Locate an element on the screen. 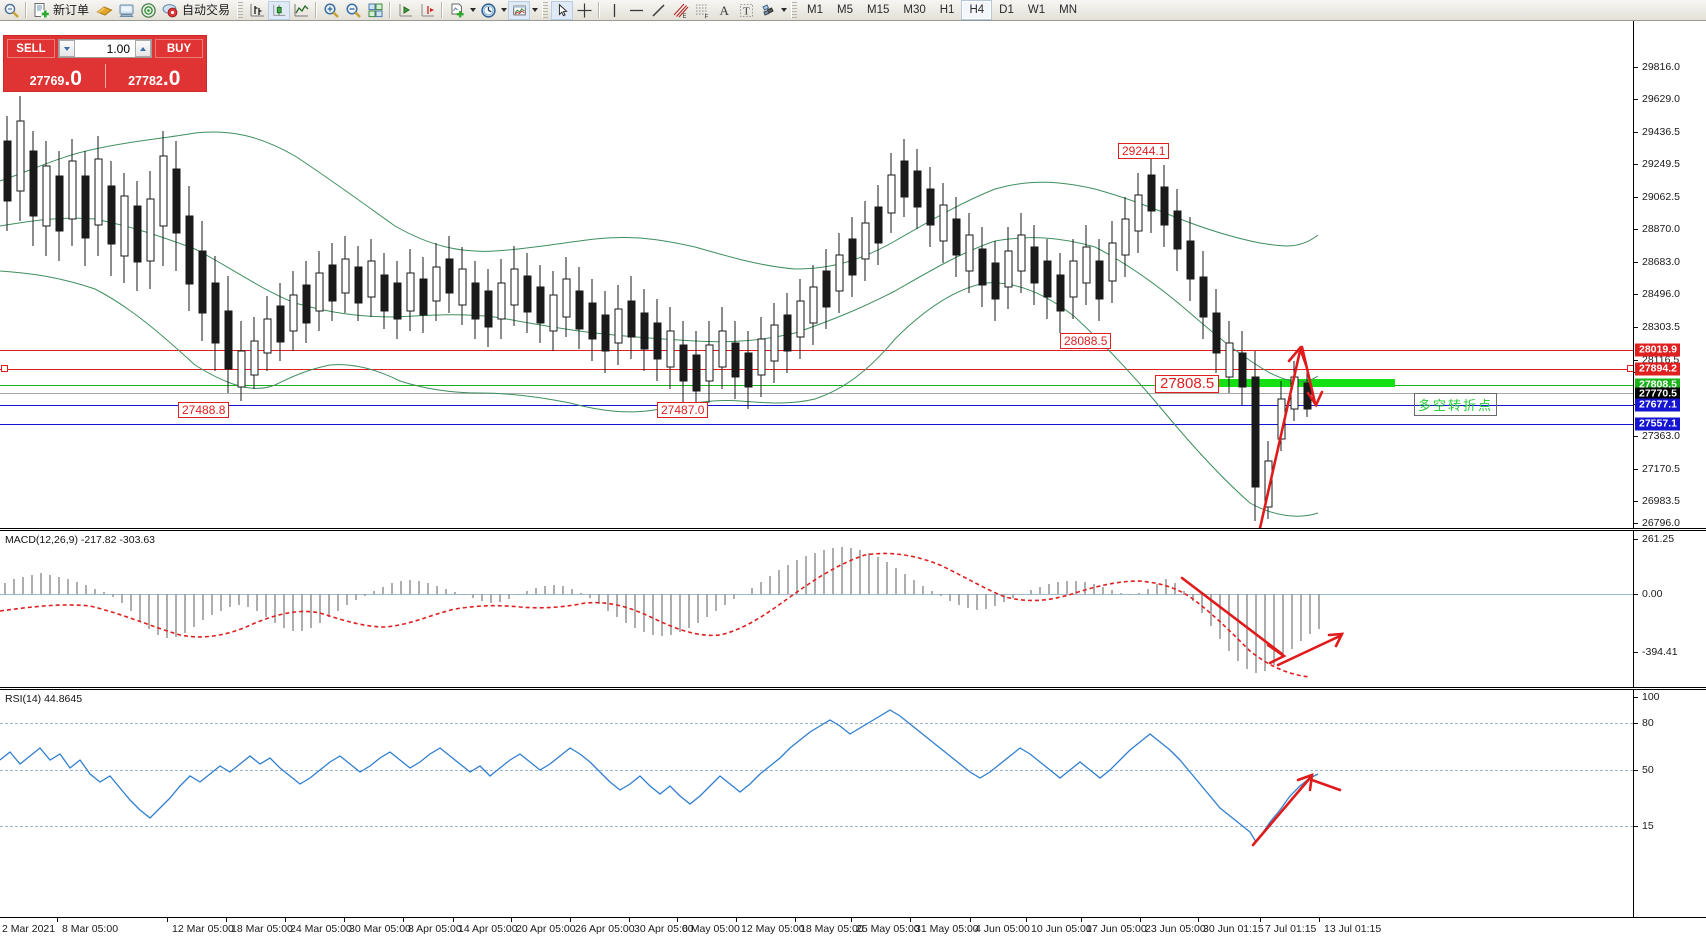  time-tick: 30 Apr 05:00 is located at coordinates (661, 926).